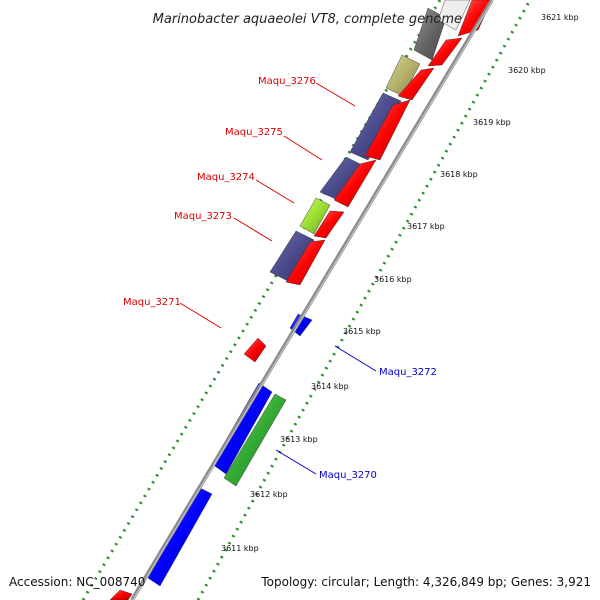 This screenshot has width=600, height=600. Describe the element at coordinates (299, 439) in the screenshot. I see `tick-label-3613: 3613 kbp` at that location.